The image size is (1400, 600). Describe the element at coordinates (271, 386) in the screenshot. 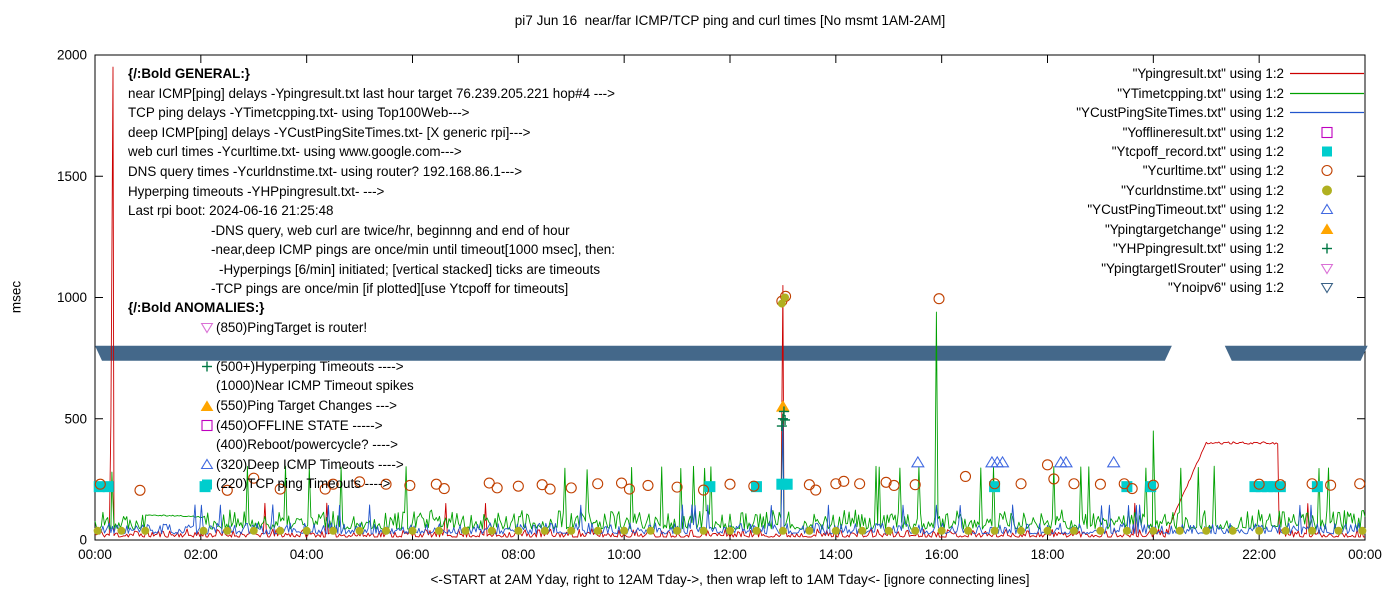

I see `anomaly-line-5: (1000)Near ICMP Timeout spikes` at that location.